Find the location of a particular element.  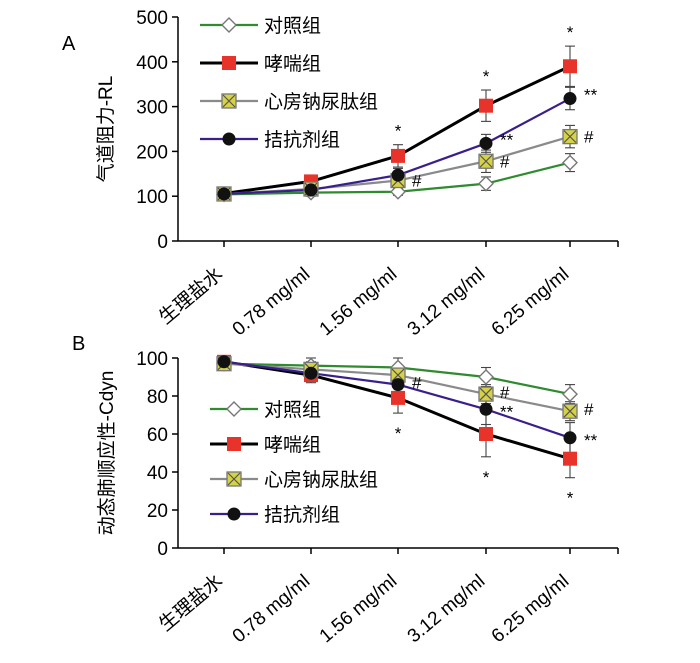

panel-b-x-tick-label: 3.12 mg/ml is located at coordinates (446, 609).